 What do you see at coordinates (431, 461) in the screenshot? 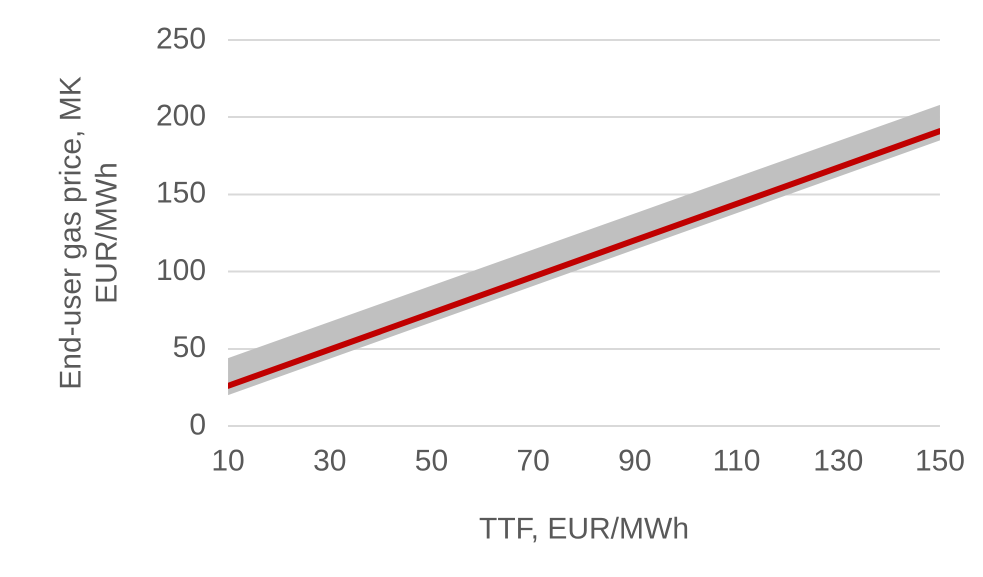
I see `x-tick-label: 50` at bounding box center [431, 461].